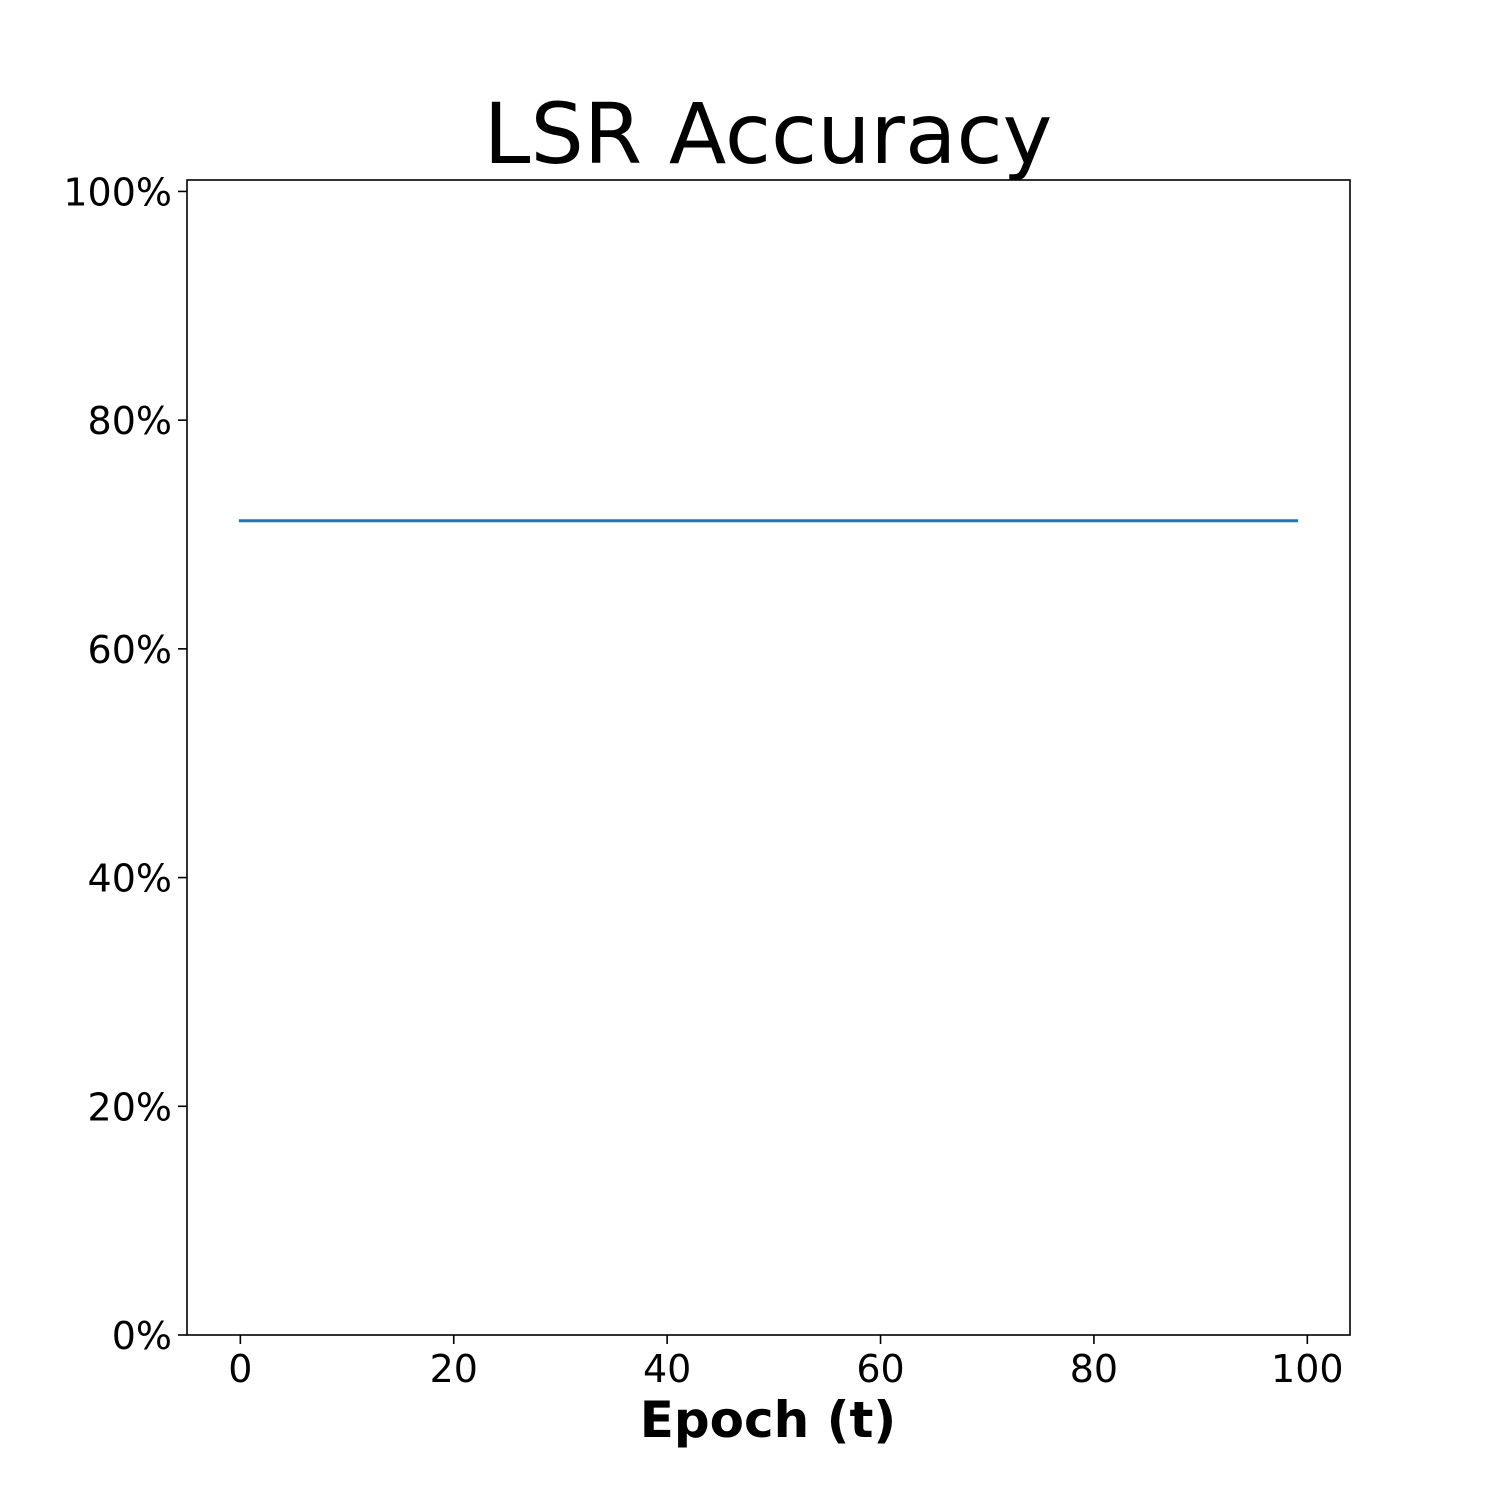 The image size is (1500, 1500). Describe the element at coordinates (240, 1369) in the screenshot. I see `x-tick-label: 0` at that location.